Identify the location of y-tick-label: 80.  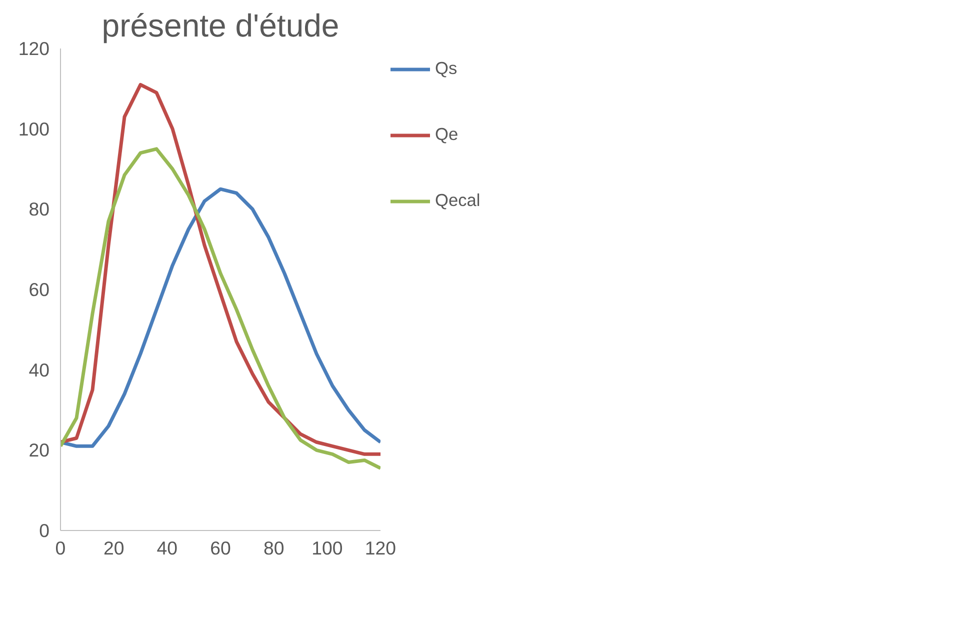
(39, 209).